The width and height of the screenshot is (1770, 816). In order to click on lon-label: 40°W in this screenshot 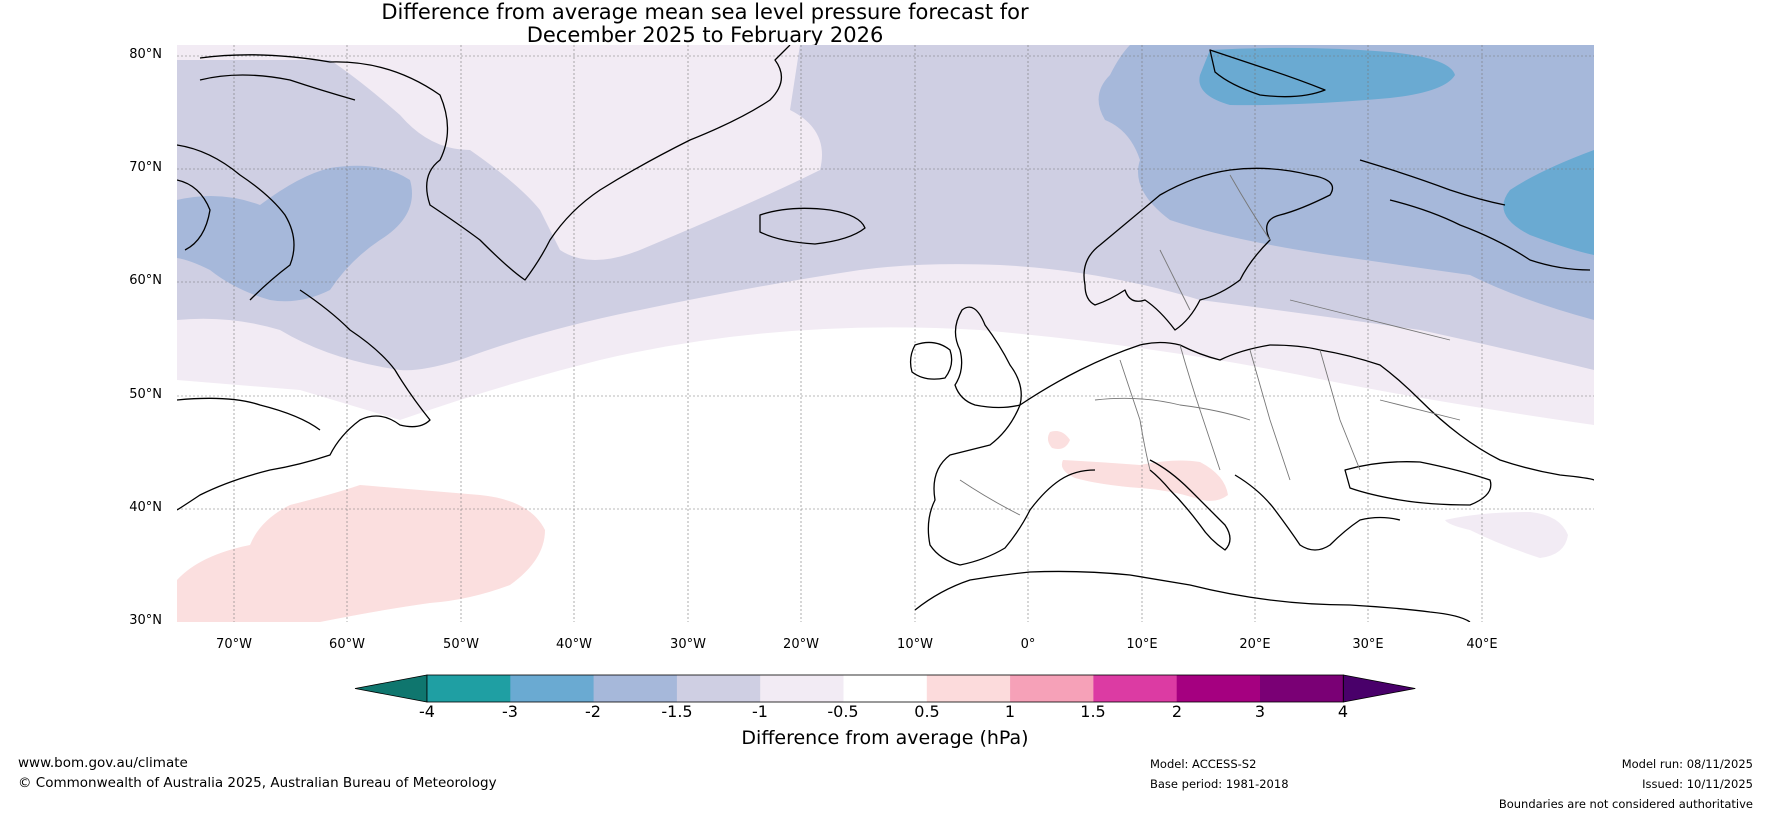, I will do `click(574, 644)`.